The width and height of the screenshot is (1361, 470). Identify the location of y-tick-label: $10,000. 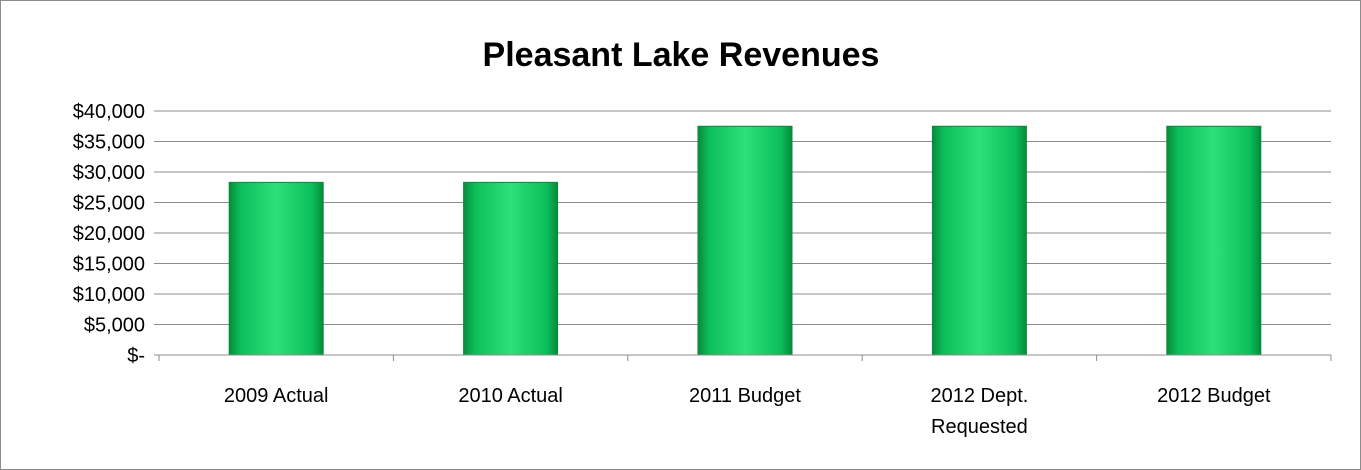
(109, 295).